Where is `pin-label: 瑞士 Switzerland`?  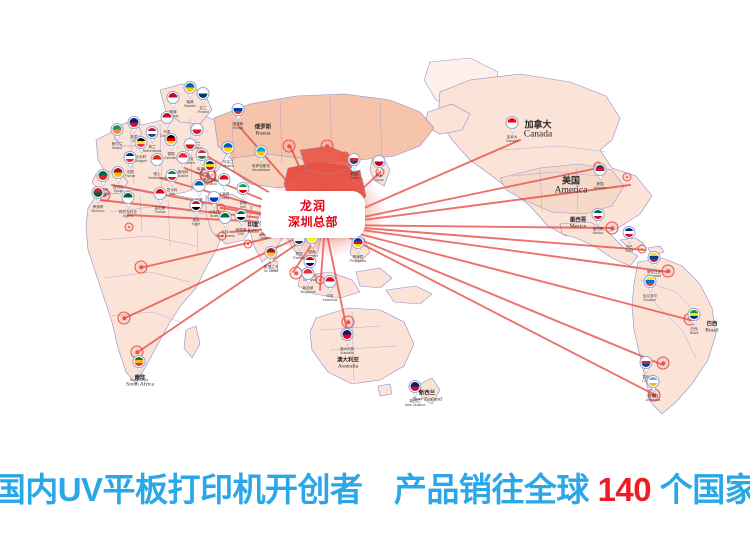
pin-label: 瑞士 Switzerland is located at coordinates (157, 176).